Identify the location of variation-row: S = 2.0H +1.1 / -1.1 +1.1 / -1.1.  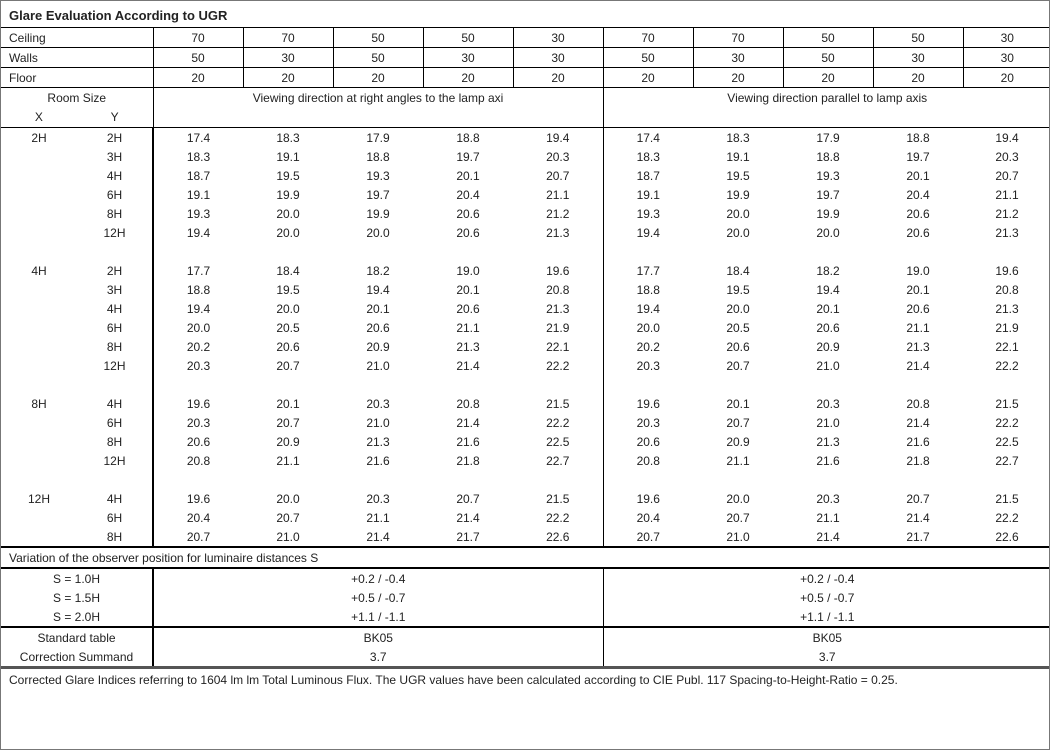
(525, 617).